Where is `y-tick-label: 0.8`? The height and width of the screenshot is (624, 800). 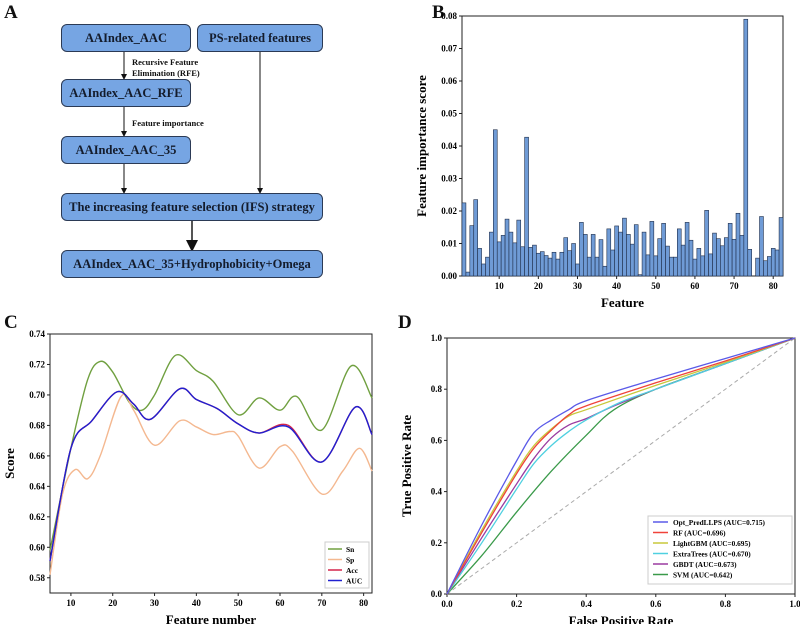 y-tick-label: 0.8 is located at coordinates (437, 389).